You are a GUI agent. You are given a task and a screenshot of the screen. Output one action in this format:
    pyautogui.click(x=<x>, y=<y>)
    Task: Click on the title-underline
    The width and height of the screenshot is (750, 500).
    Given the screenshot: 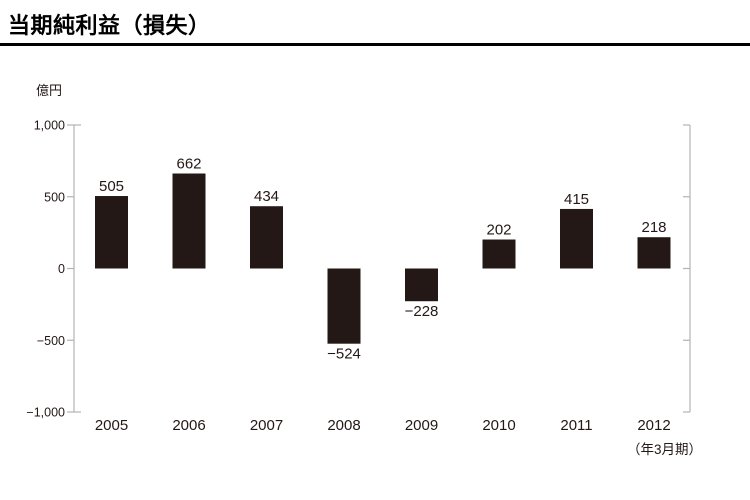 What is the action you would take?
    pyautogui.click(x=375, y=44)
    